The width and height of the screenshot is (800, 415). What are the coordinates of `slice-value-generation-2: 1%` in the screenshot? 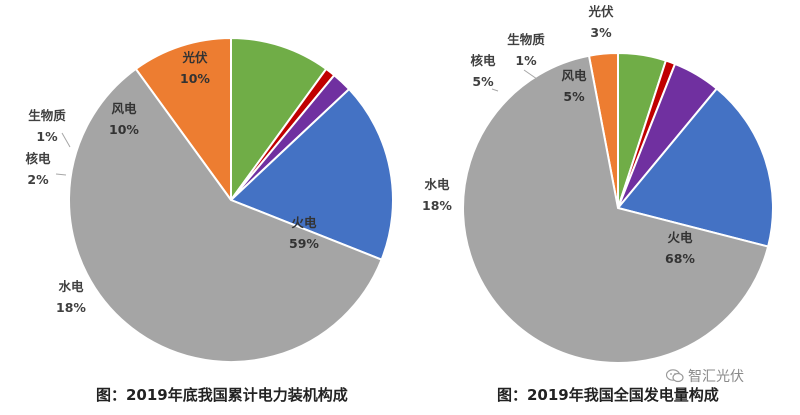 It's located at (526, 60).